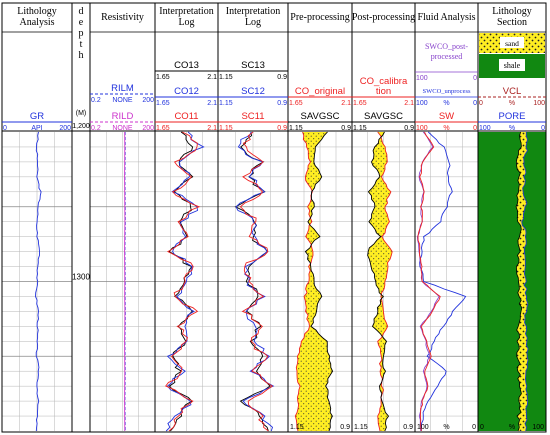 The width and height of the screenshot is (550, 435). What do you see at coordinates (538, 427) in the screenshot?
I see `bottom-scale-max: 100` at bounding box center [538, 427].